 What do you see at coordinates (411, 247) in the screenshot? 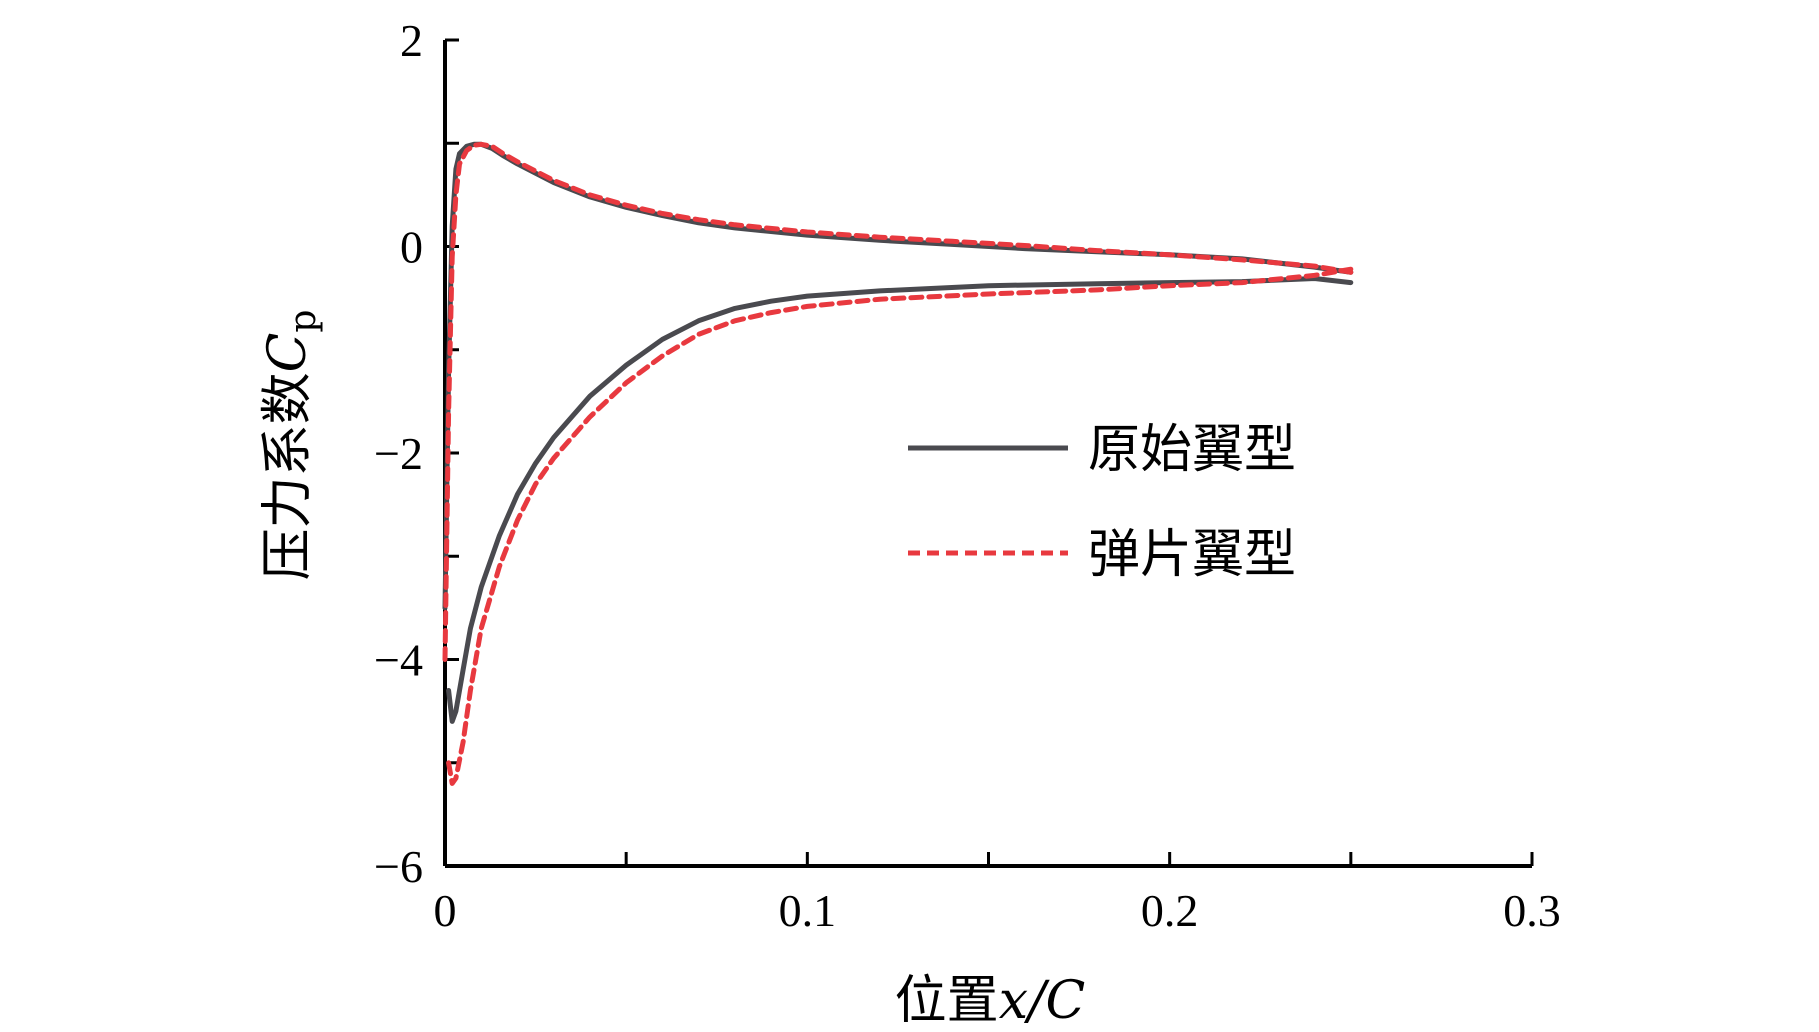
I see `y-tick-label: 0` at bounding box center [411, 247].